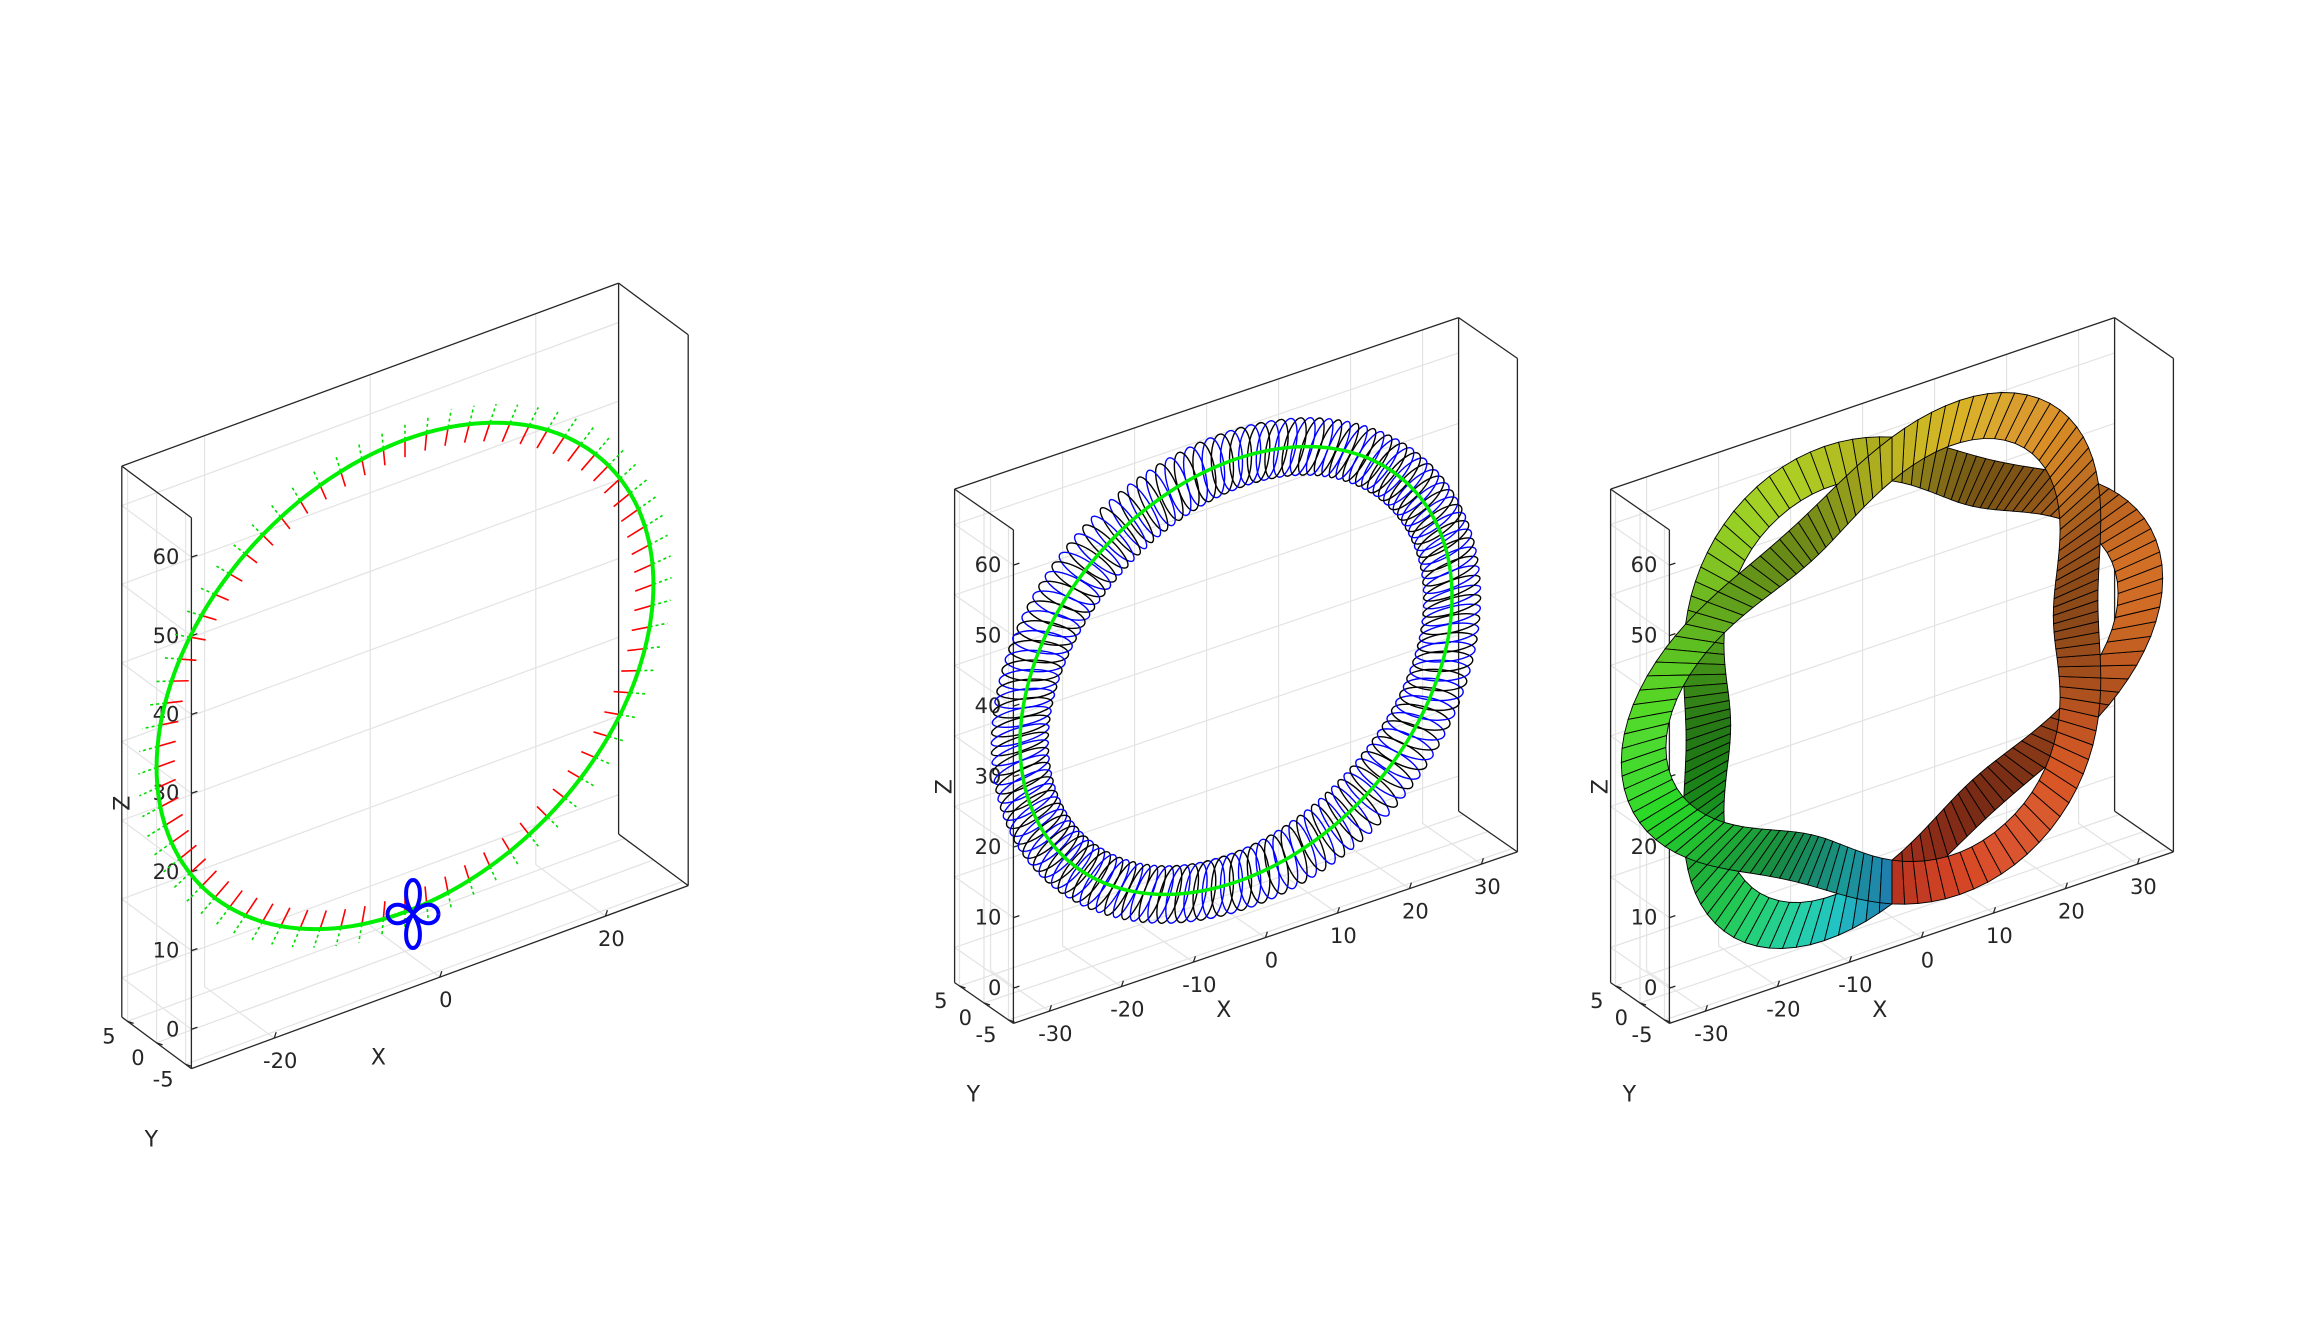 The image size is (2304, 1344). Describe the element at coordinates (2071, 912) in the screenshot. I see `x-tick-label: 20` at that location.